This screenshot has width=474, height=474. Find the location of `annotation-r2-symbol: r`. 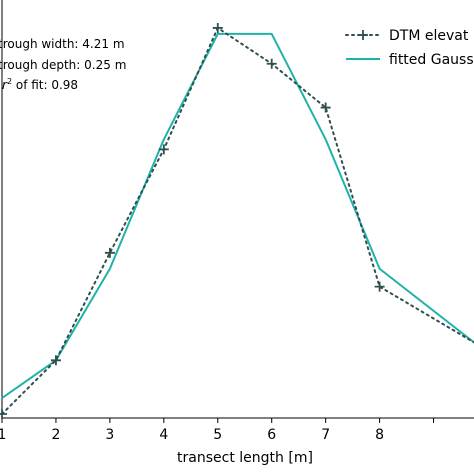

annotation-r2-symbol: r is located at coordinates (5, 85).